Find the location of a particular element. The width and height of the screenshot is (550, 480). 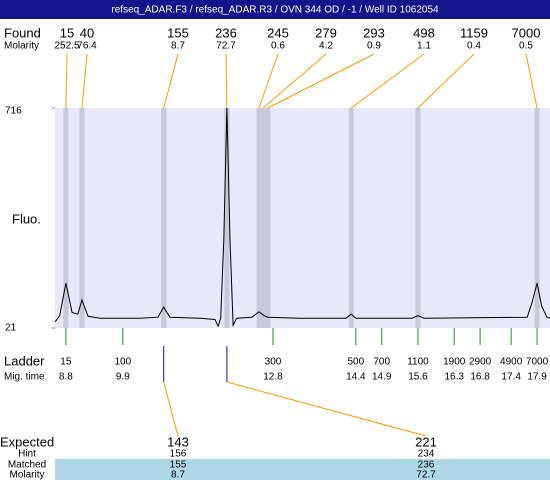

expected-molarity-label: Molarity is located at coordinates (26, 475).